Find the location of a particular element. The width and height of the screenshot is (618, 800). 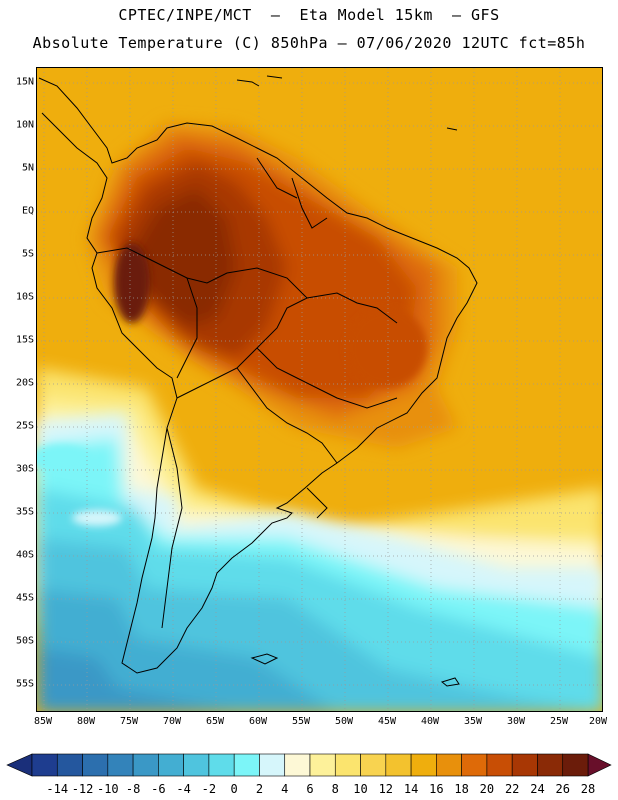

lat-label: EQ is located at coordinates (27, 211).